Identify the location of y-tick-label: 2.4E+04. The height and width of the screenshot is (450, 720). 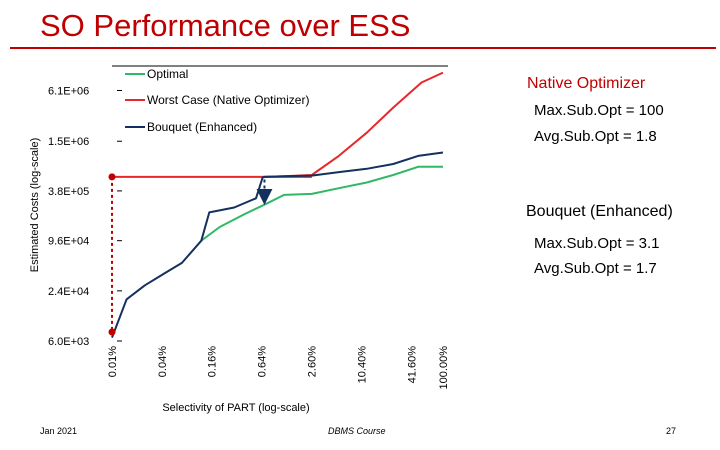
(68, 292).